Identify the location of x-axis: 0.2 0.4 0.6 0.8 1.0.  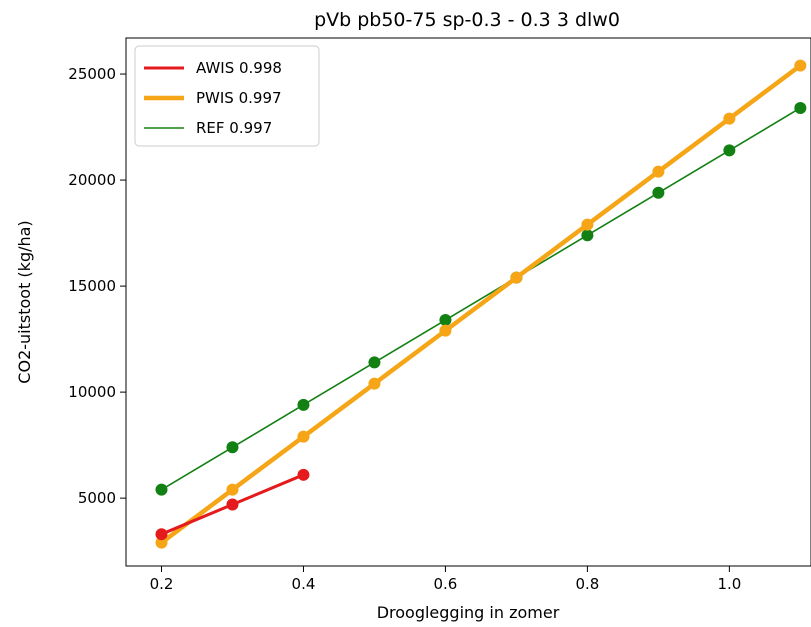
(445, 579).